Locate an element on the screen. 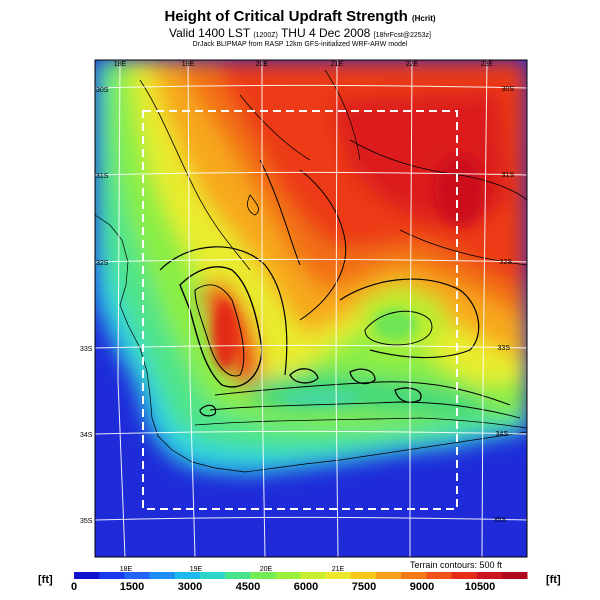 The height and width of the screenshot is (600, 600). lat-label-right: 35S is located at coordinates (500, 520).